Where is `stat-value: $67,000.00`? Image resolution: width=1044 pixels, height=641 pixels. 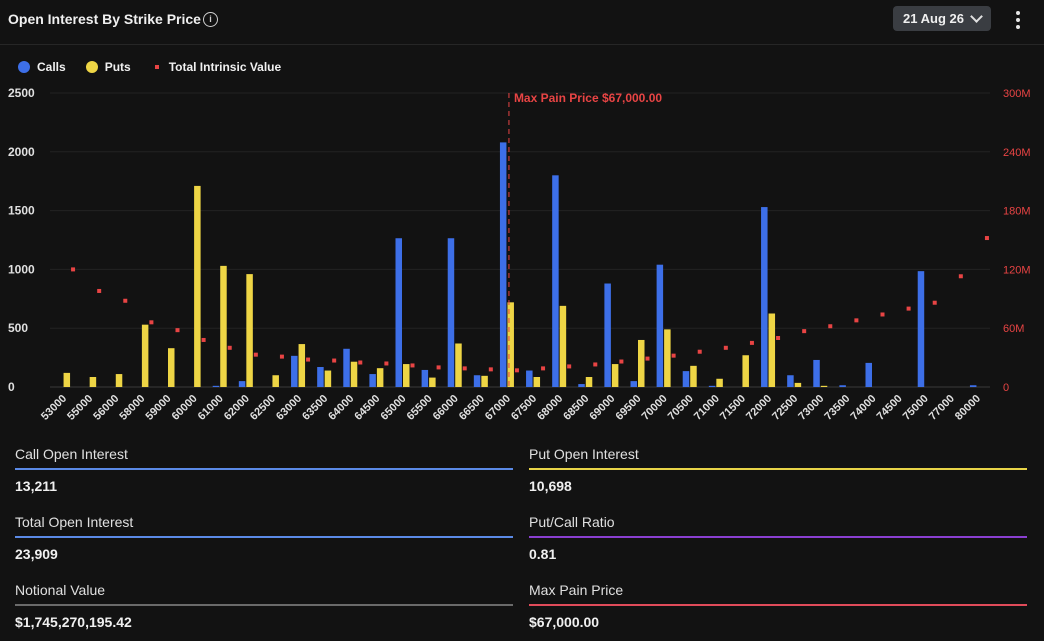 stat-value: $67,000.00 is located at coordinates (564, 622).